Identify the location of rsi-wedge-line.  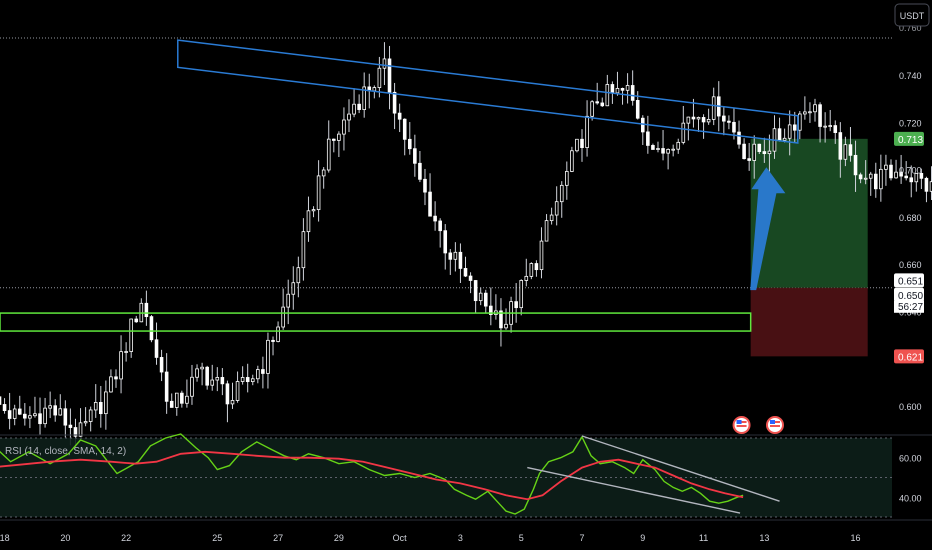
(680, 468).